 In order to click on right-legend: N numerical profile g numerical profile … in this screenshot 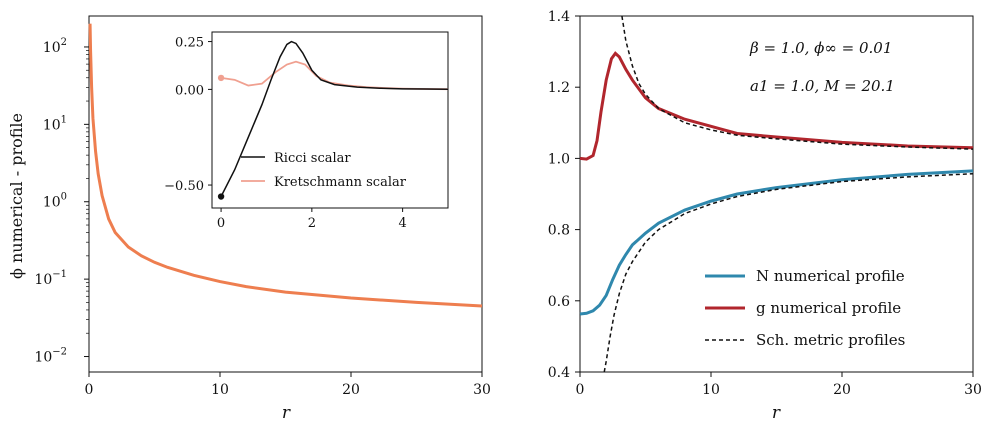, I will do `click(805, 308)`.